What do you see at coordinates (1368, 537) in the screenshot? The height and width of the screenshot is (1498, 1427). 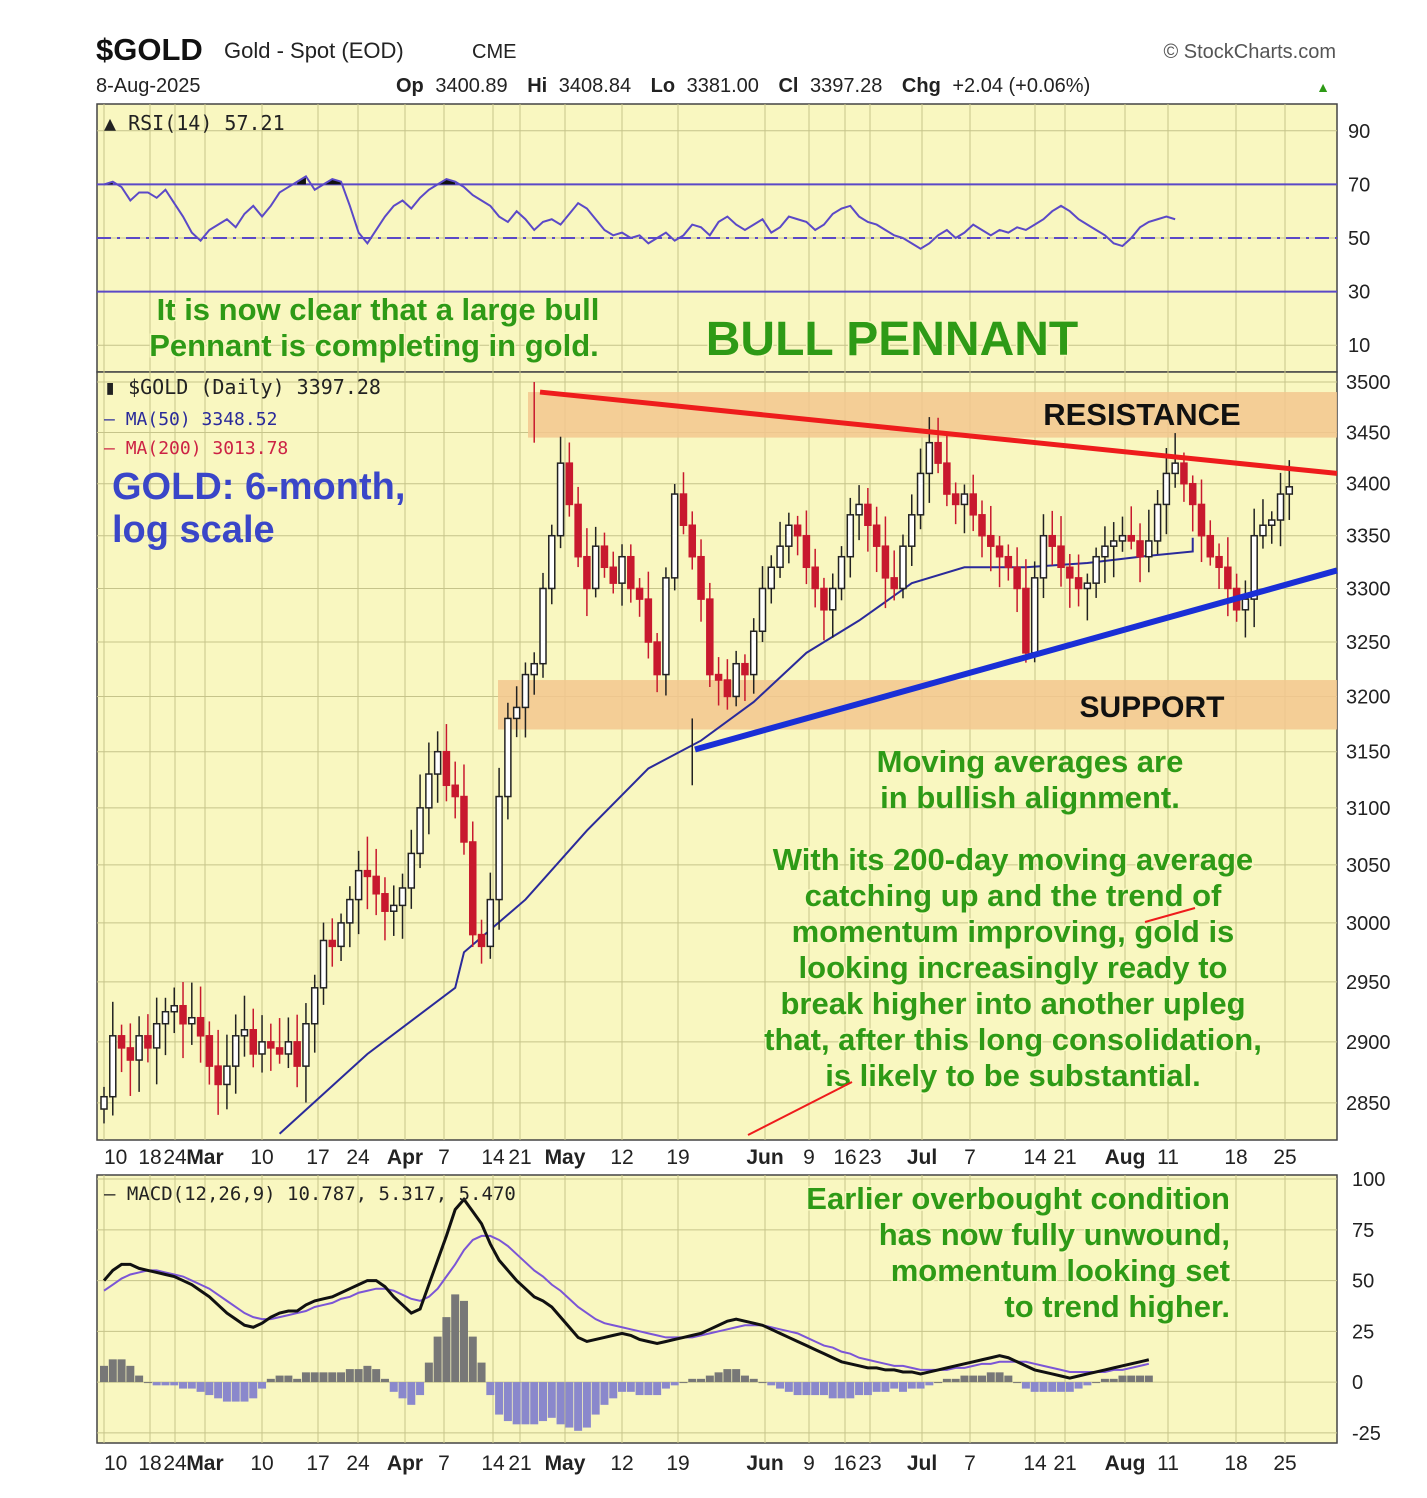 I see `price-tick-label: 3350` at bounding box center [1368, 537].